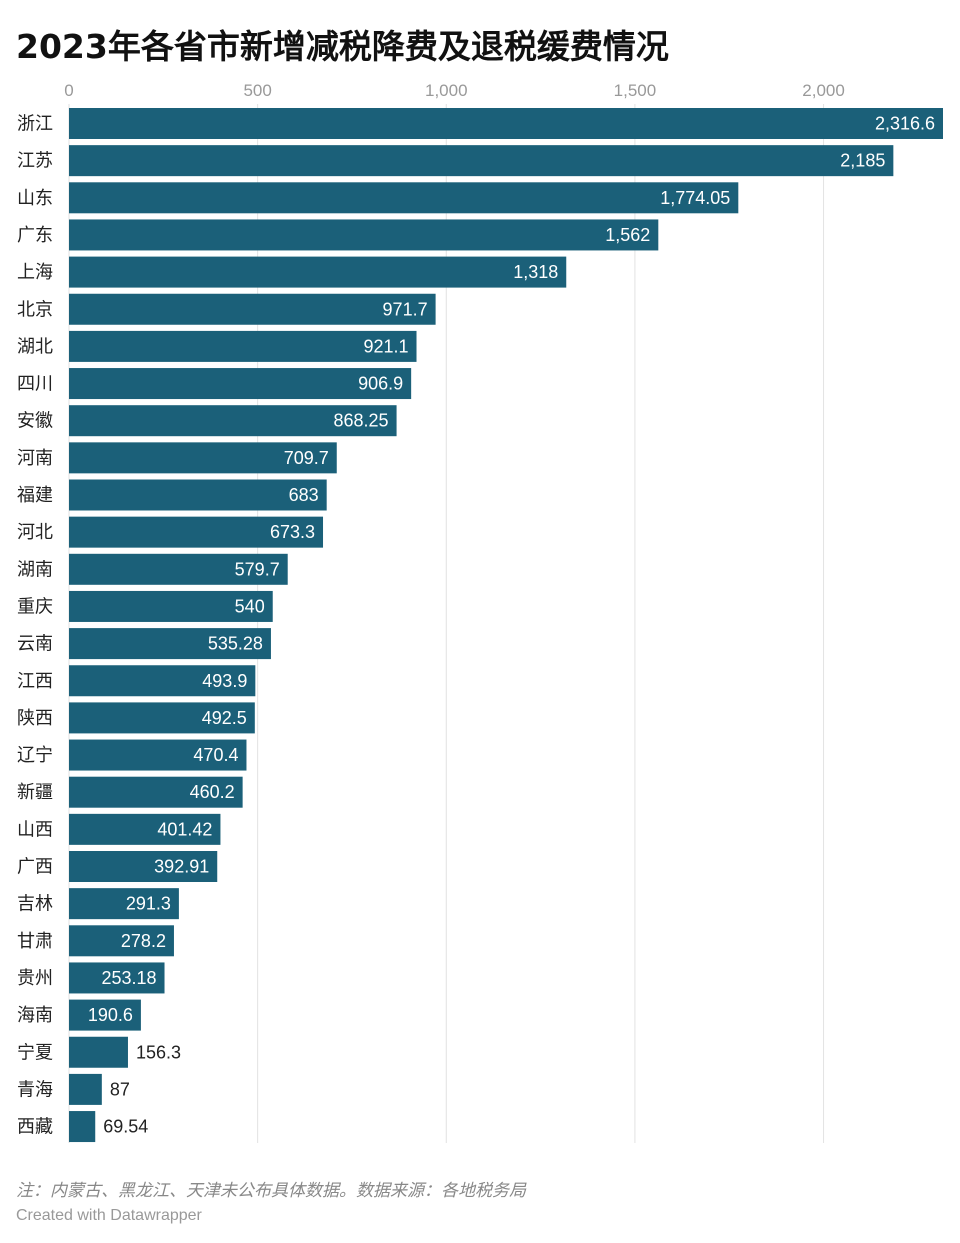 The width and height of the screenshot is (960, 1243). What do you see at coordinates (235, 644) in the screenshot?
I see `value-label: 535.28` at bounding box center [235, 644].